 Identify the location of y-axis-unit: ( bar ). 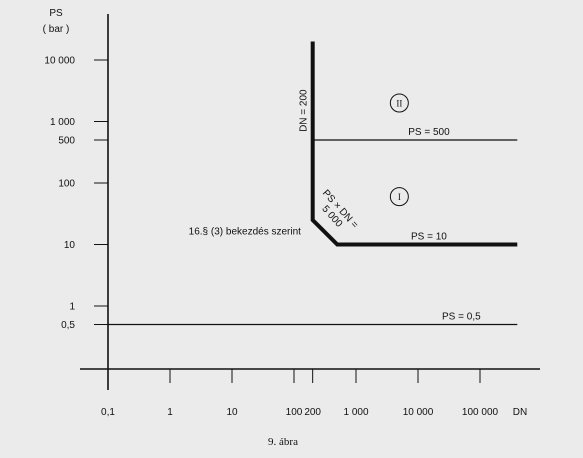
(56, 29).